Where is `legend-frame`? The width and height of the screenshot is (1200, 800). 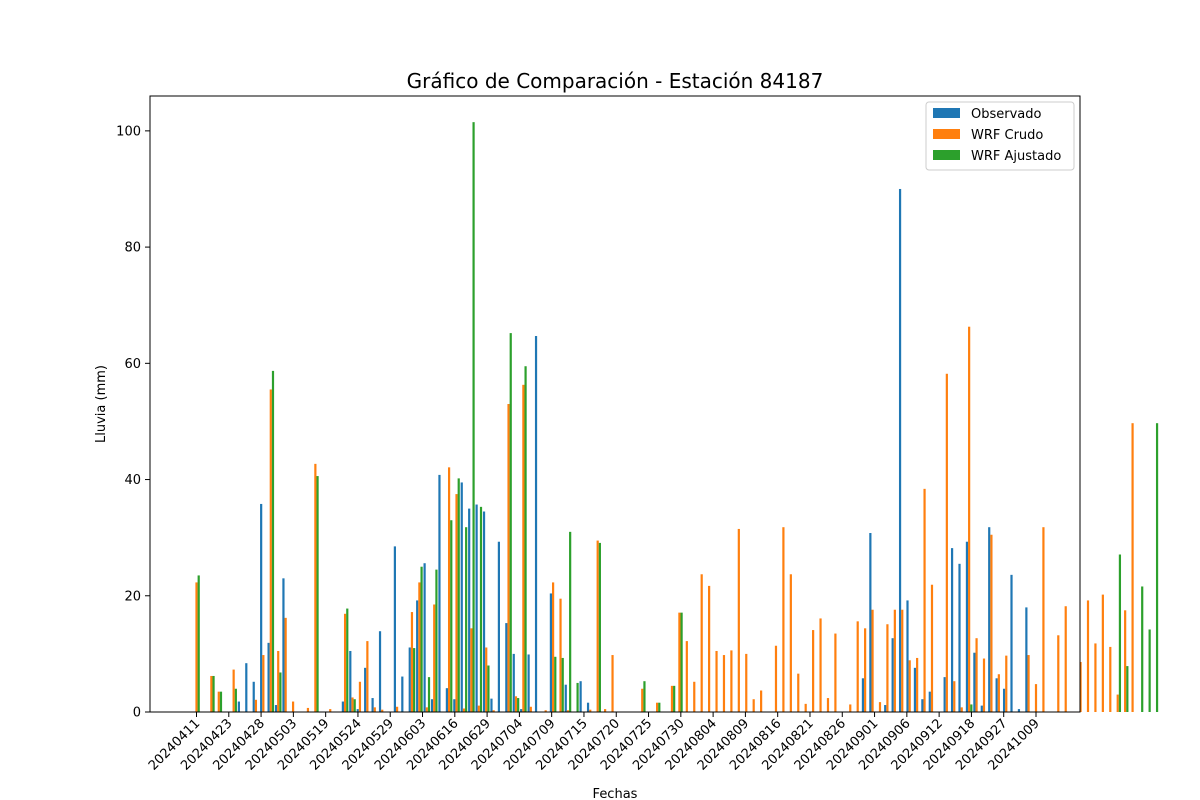
legend-frame is located at coordinates (1000, 136).